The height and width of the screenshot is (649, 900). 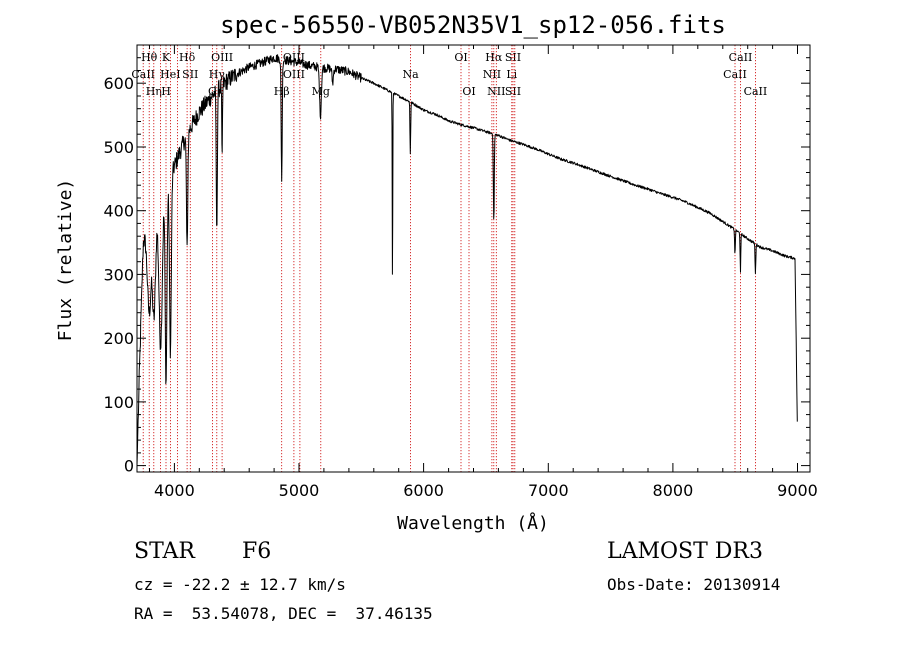 I want to click on line-marker-label: G, so click(x=212, y=91).